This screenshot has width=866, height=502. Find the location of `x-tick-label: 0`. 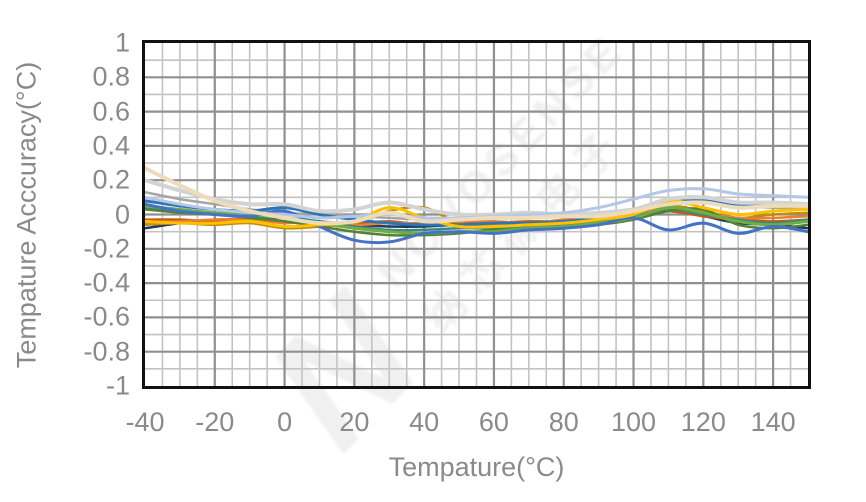

x-tick-label: 0 is located at coordinates (285, 422).